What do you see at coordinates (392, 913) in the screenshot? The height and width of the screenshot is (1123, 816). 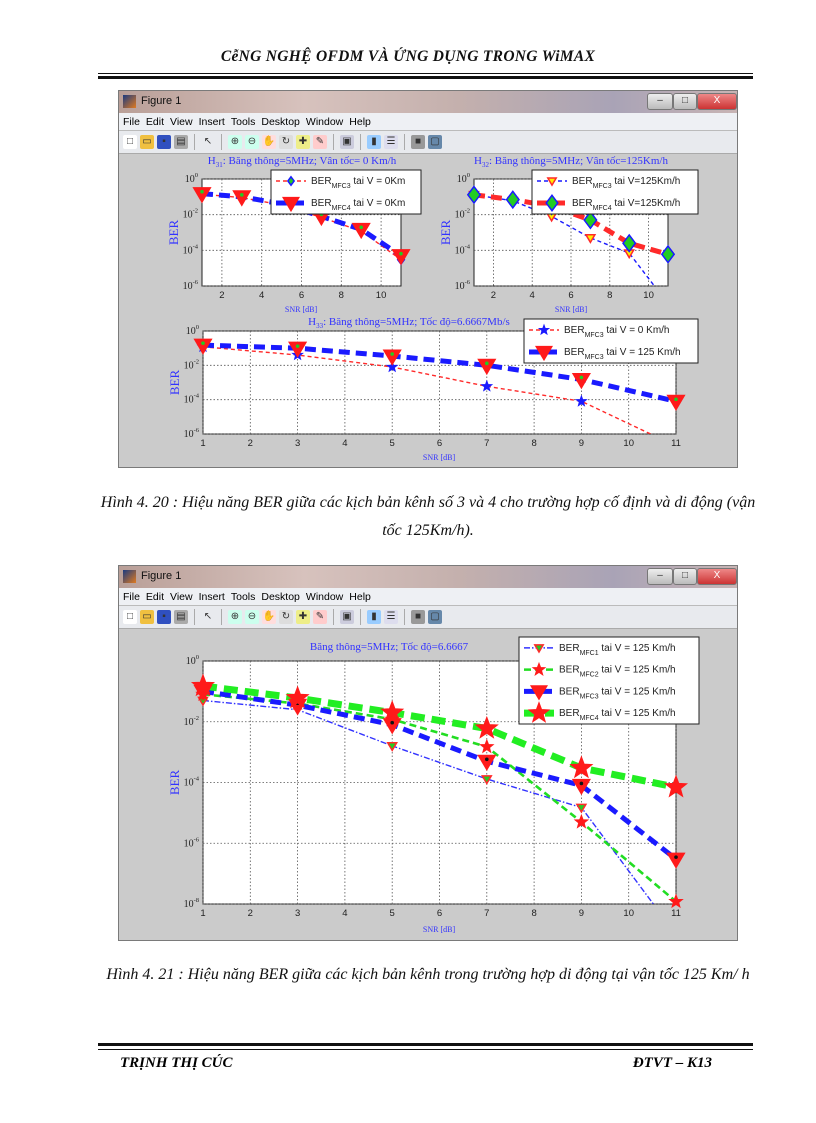 I see `x-tick-label: 5` at bounding box center [392, 913].